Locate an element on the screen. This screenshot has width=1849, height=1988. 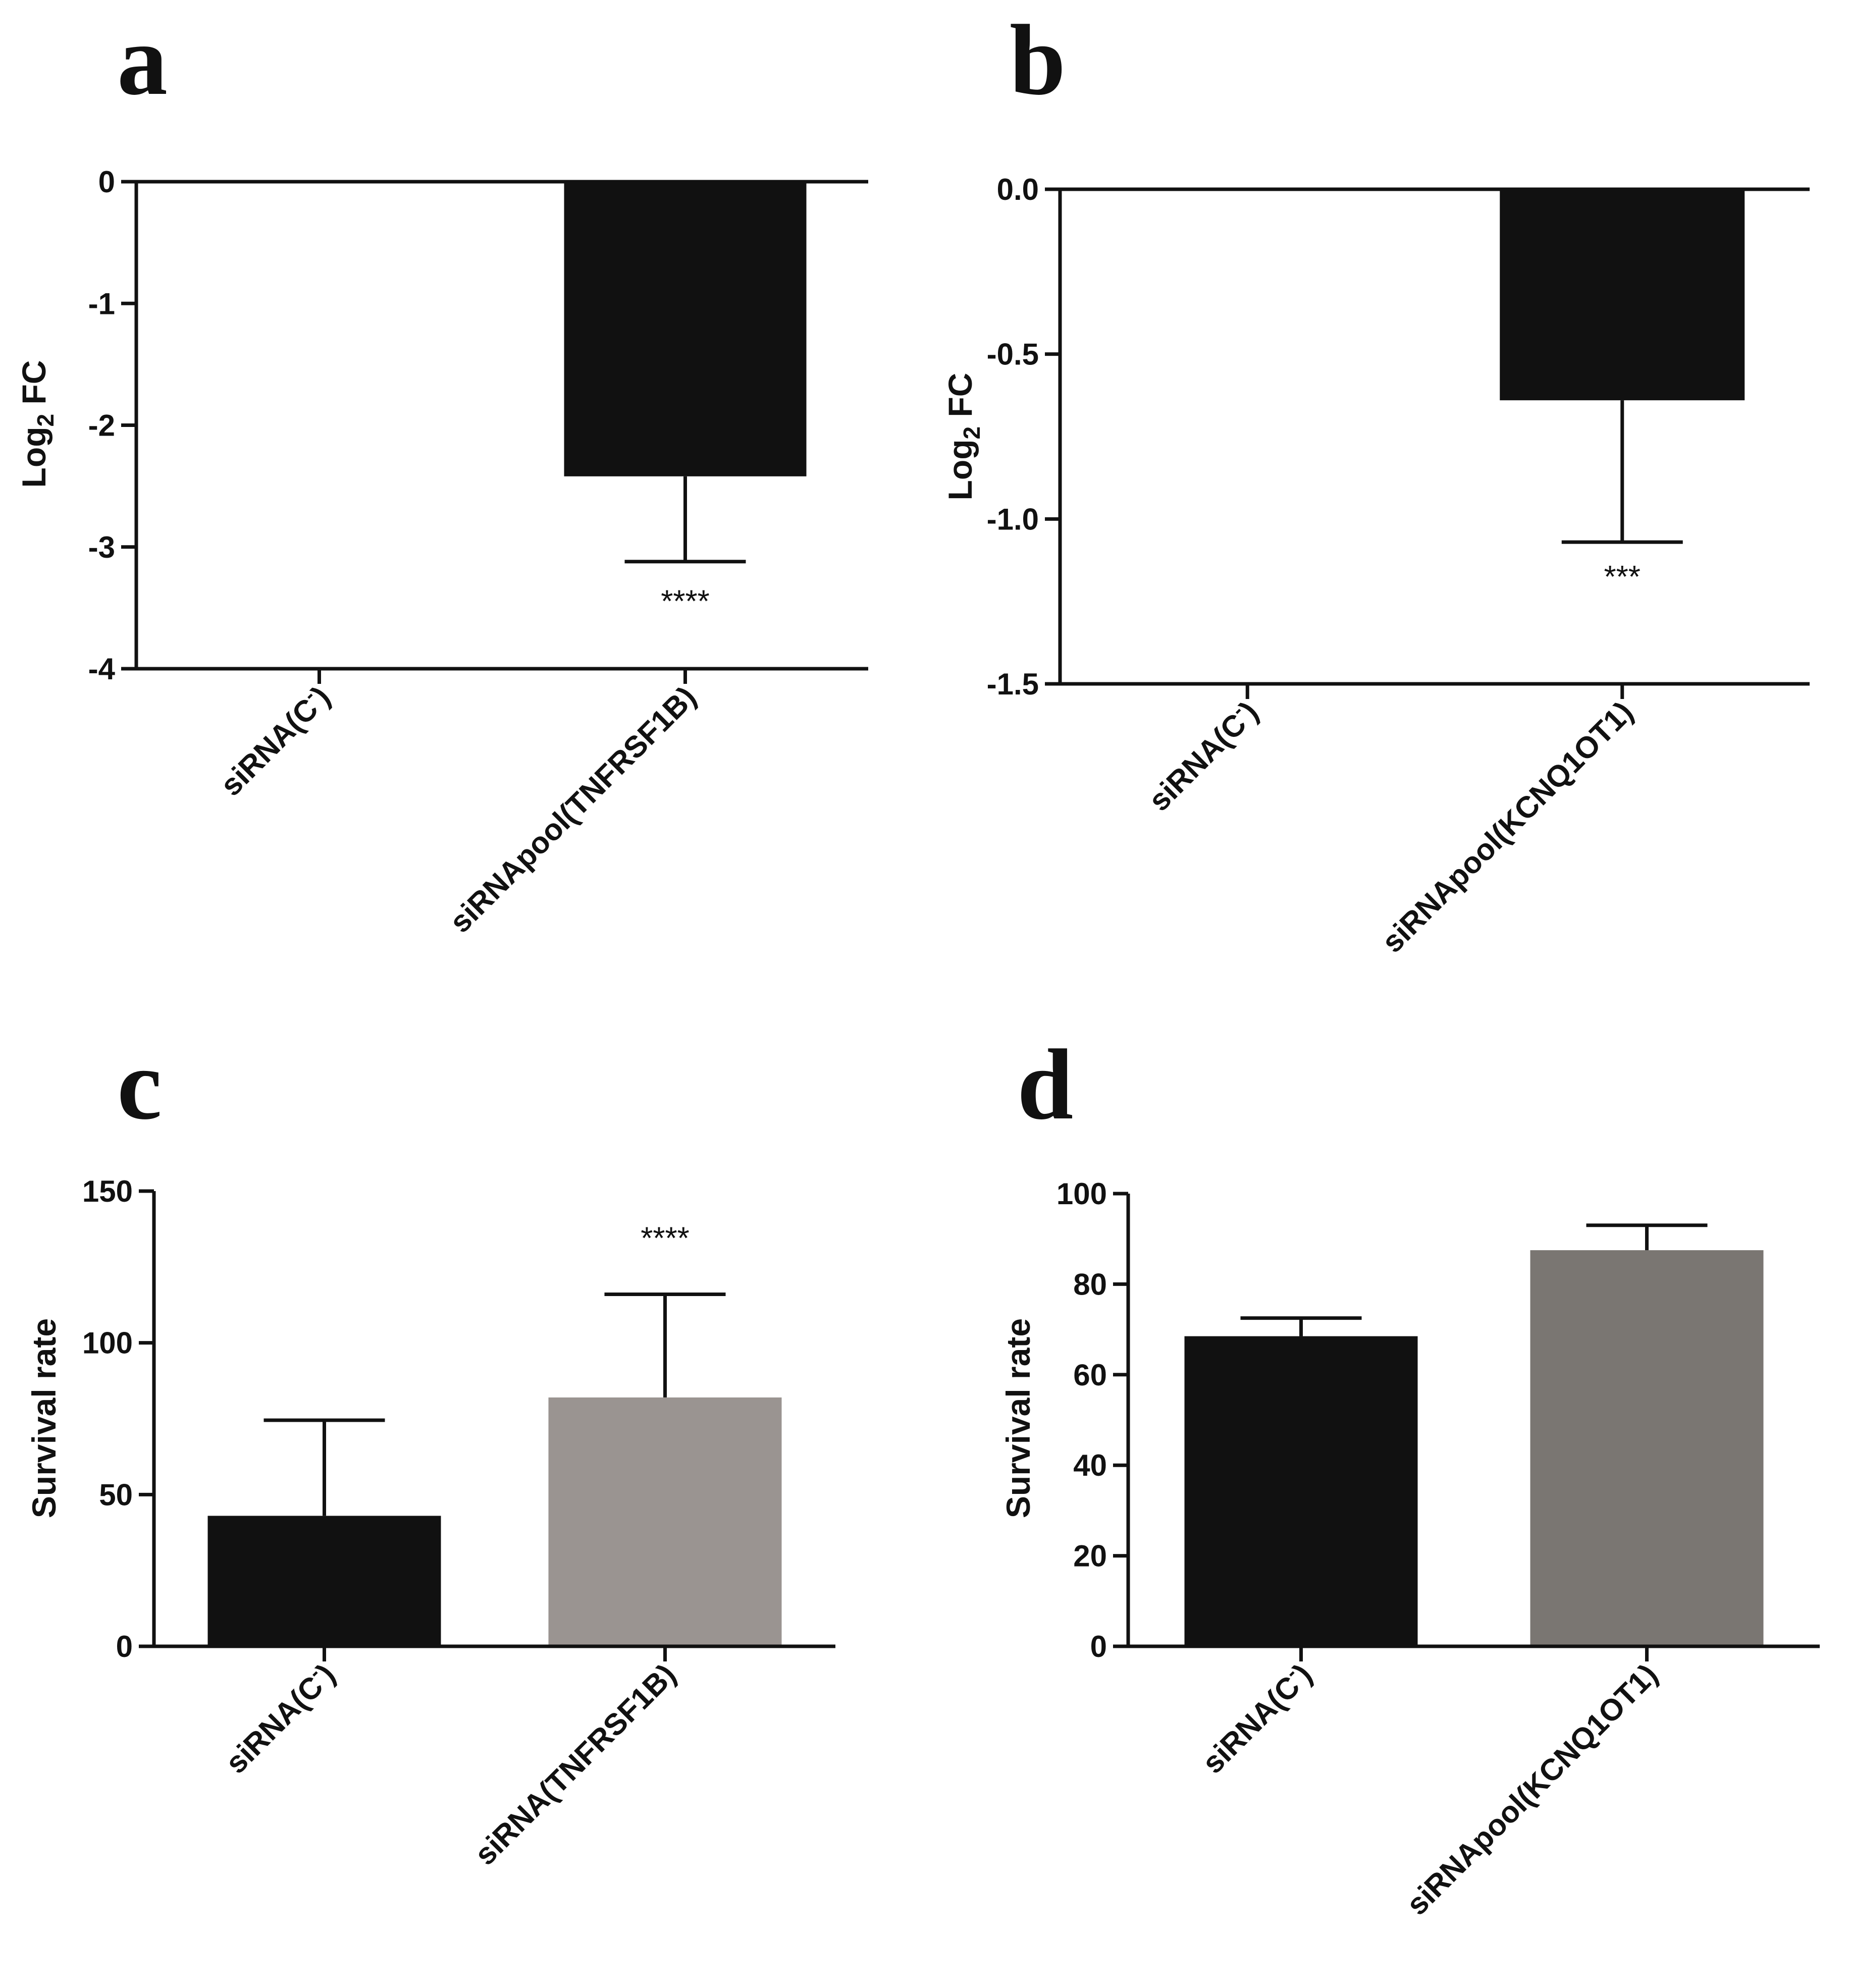
y-tick-label-d-3: 60 is located at coordinates (1090, 1375).